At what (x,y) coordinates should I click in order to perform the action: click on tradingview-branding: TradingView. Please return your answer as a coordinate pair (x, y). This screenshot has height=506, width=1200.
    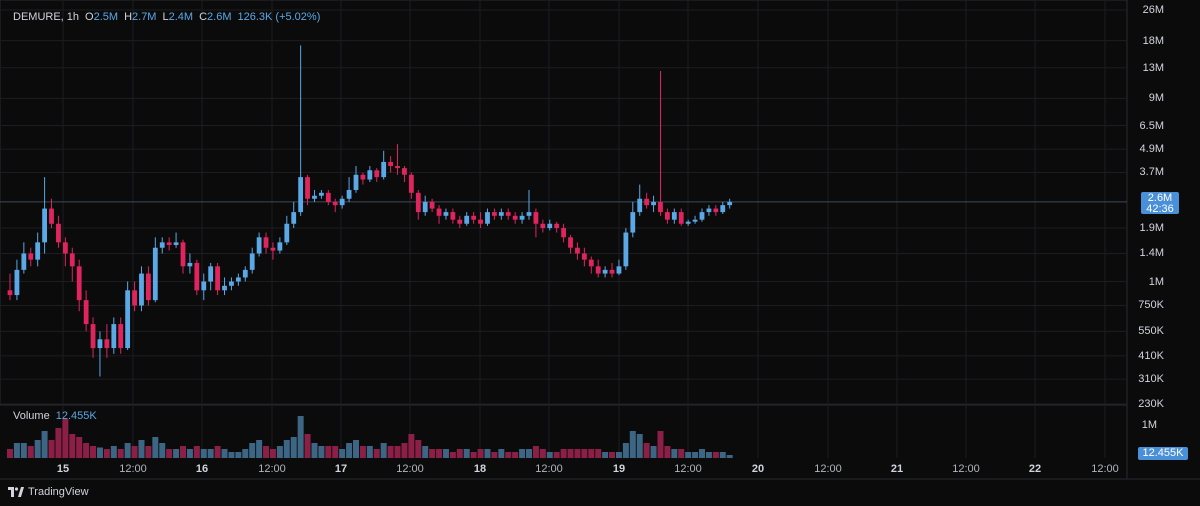
    Looking at the image, I should click on (48, 492).